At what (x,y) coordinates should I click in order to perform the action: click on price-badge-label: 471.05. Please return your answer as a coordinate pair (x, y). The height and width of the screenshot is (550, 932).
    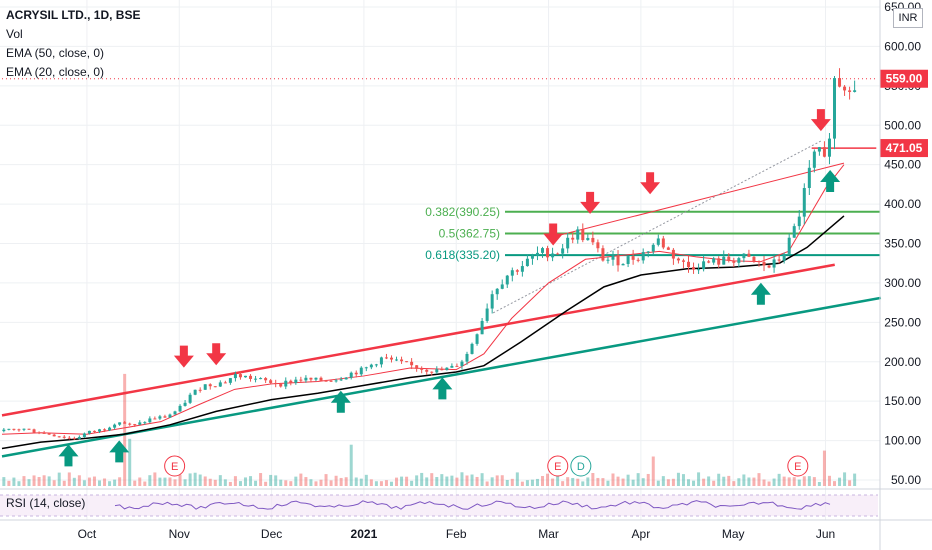
    Looking at the image, I should click on (904, 148).